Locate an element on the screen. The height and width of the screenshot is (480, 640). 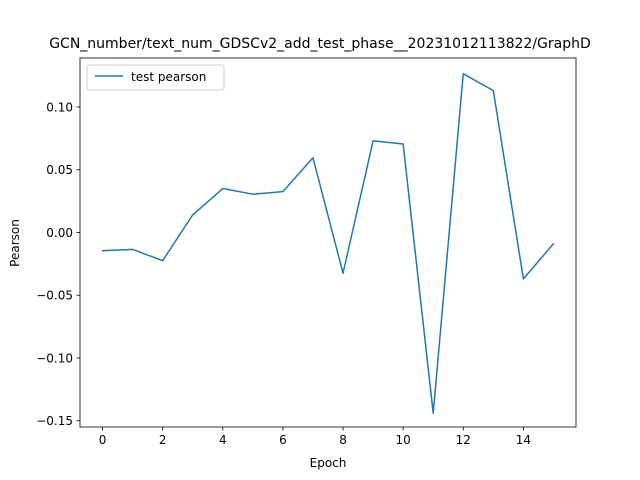
y-tick-label: 0.00 is located at coordinates (59, 233).